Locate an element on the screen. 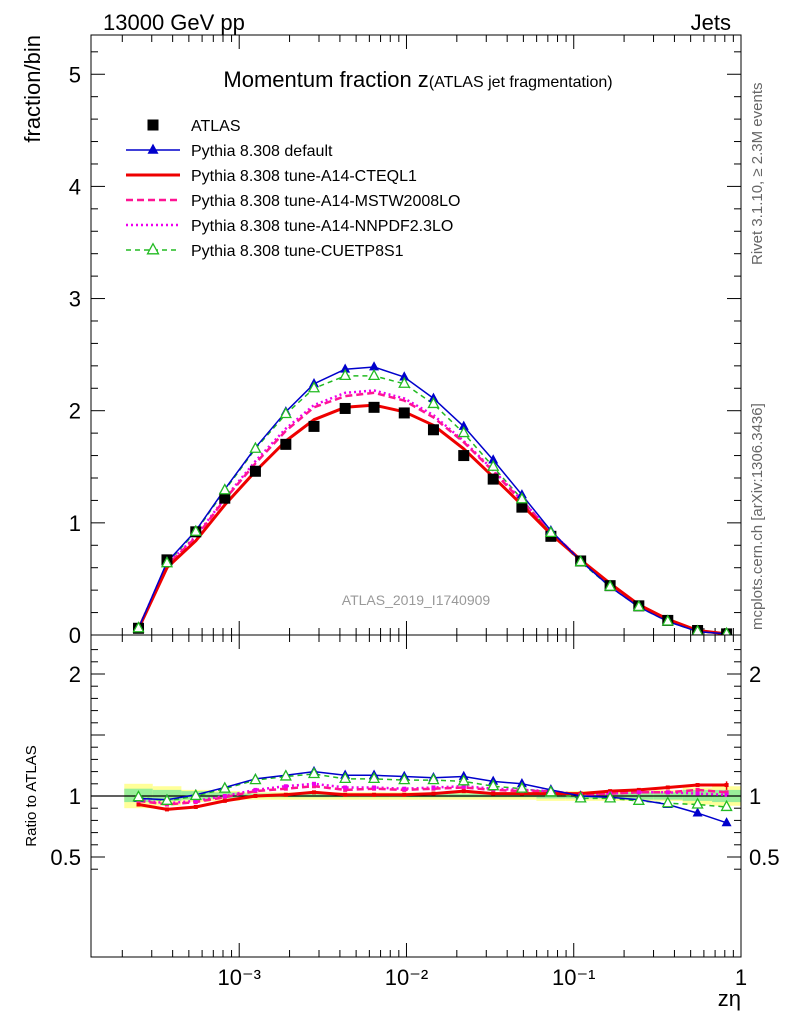 The width and height of the screenshot is (786, 1024). ratio-y-tick-label-right: 0.5 is located at coordinates (764, 857).